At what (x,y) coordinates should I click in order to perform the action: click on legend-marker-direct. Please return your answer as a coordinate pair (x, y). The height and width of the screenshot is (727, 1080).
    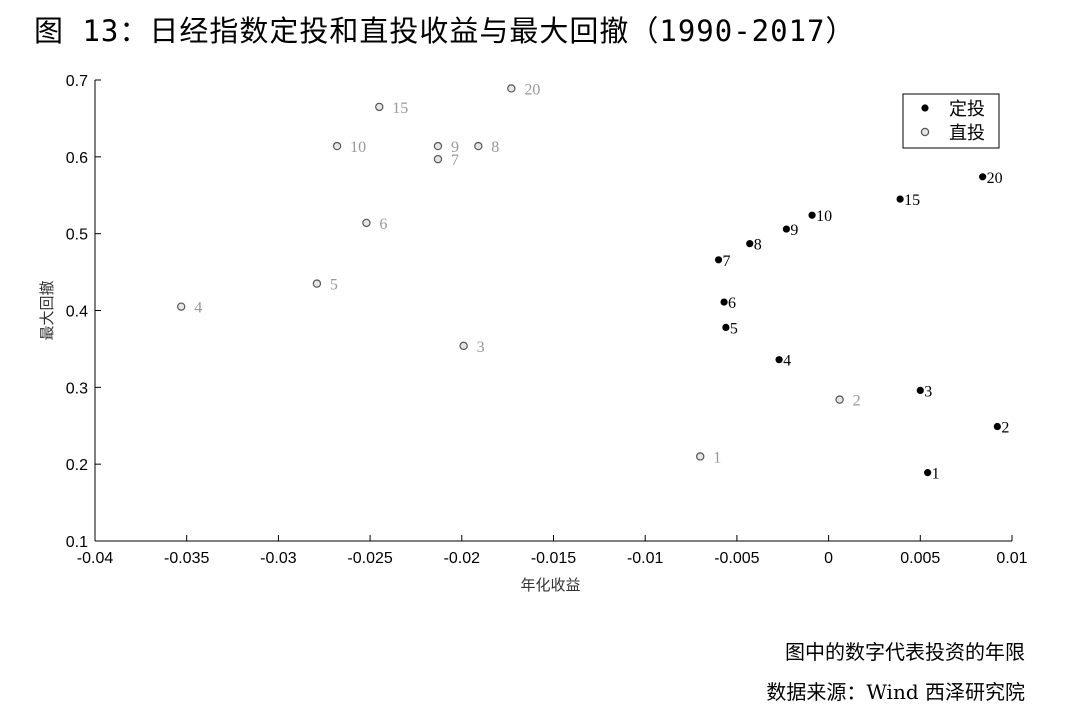
    Looking at the image, I should click on (925, 132).